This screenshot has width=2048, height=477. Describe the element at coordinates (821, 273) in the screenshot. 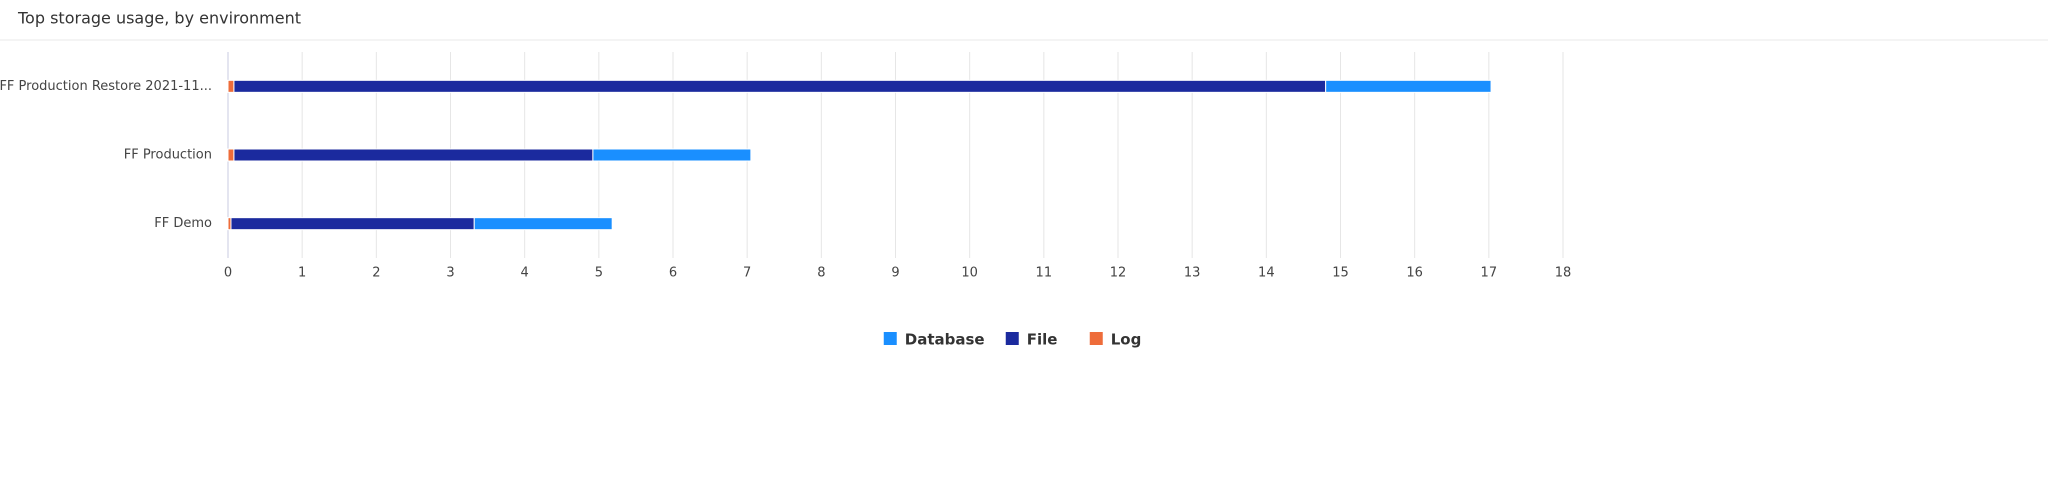

I see `x-tick-label: 8` at that location.